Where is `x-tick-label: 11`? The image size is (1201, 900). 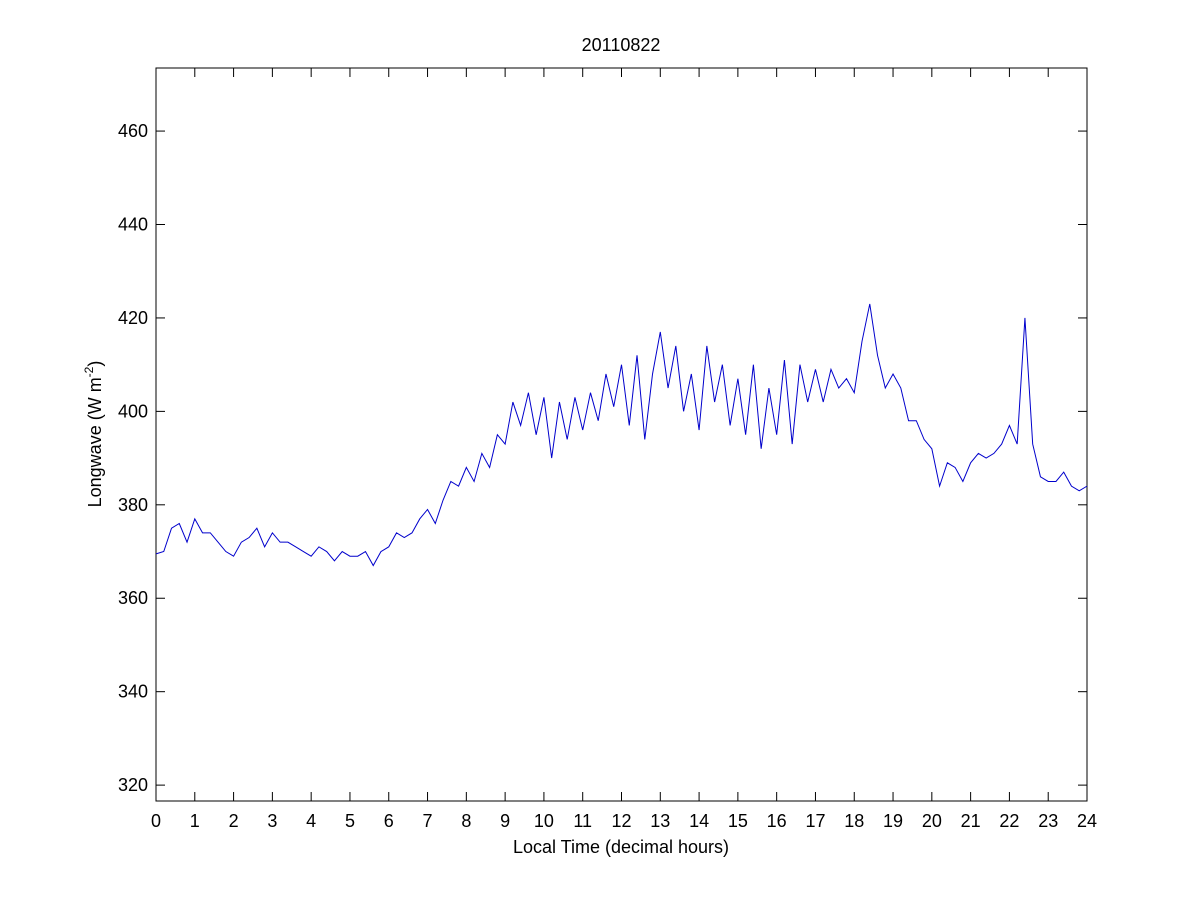
x-tick-label: 11 is located at coordinates (582, 821).